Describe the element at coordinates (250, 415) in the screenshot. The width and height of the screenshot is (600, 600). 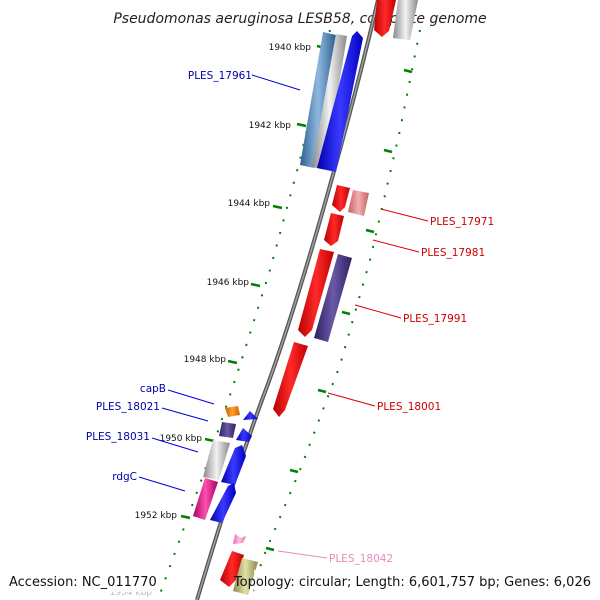
I see `gene-capb-arrow` at that location.